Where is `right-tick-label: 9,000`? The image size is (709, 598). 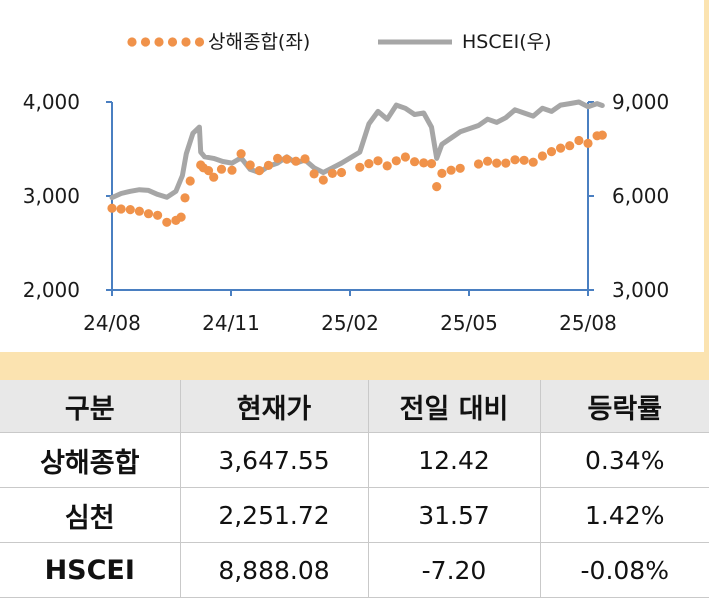 right-tick-label: 9,000 is located at coordinates (640, 102).